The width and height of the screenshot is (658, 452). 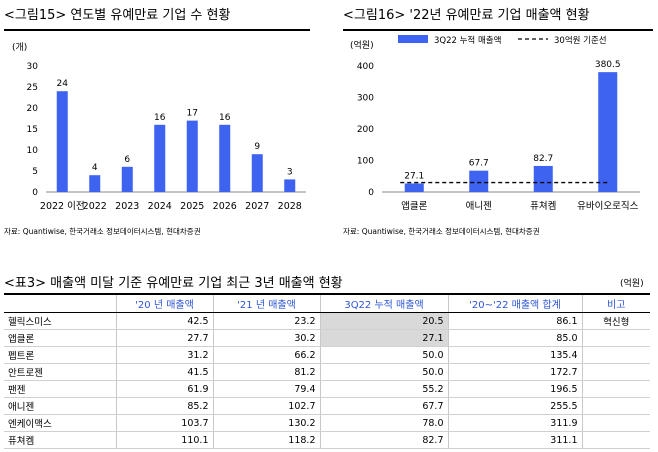 I want to click on value-cell: 78.0, so click(x=384, y=423).